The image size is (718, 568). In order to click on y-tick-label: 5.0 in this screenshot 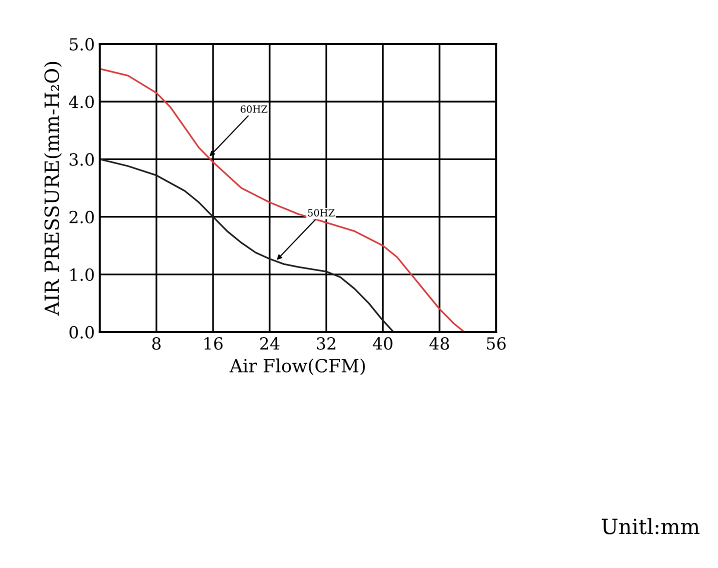, I will do `click(82, 44)`.